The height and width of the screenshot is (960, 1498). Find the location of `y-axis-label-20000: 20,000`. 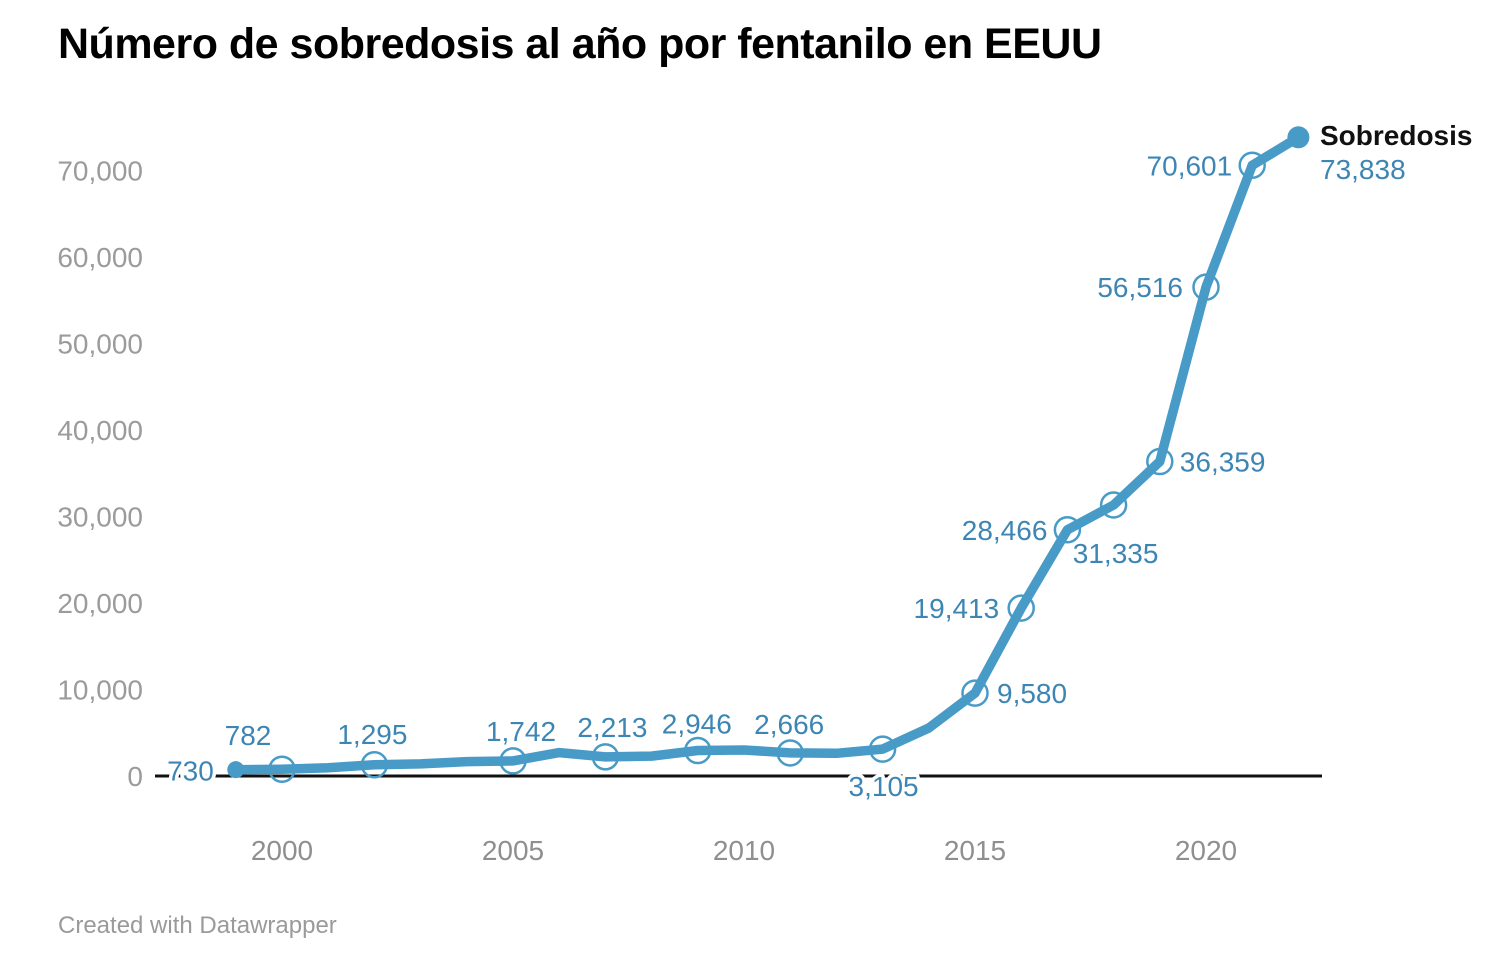

y-axis-label-20000: 20,000 is located at coordinates (100, 603).